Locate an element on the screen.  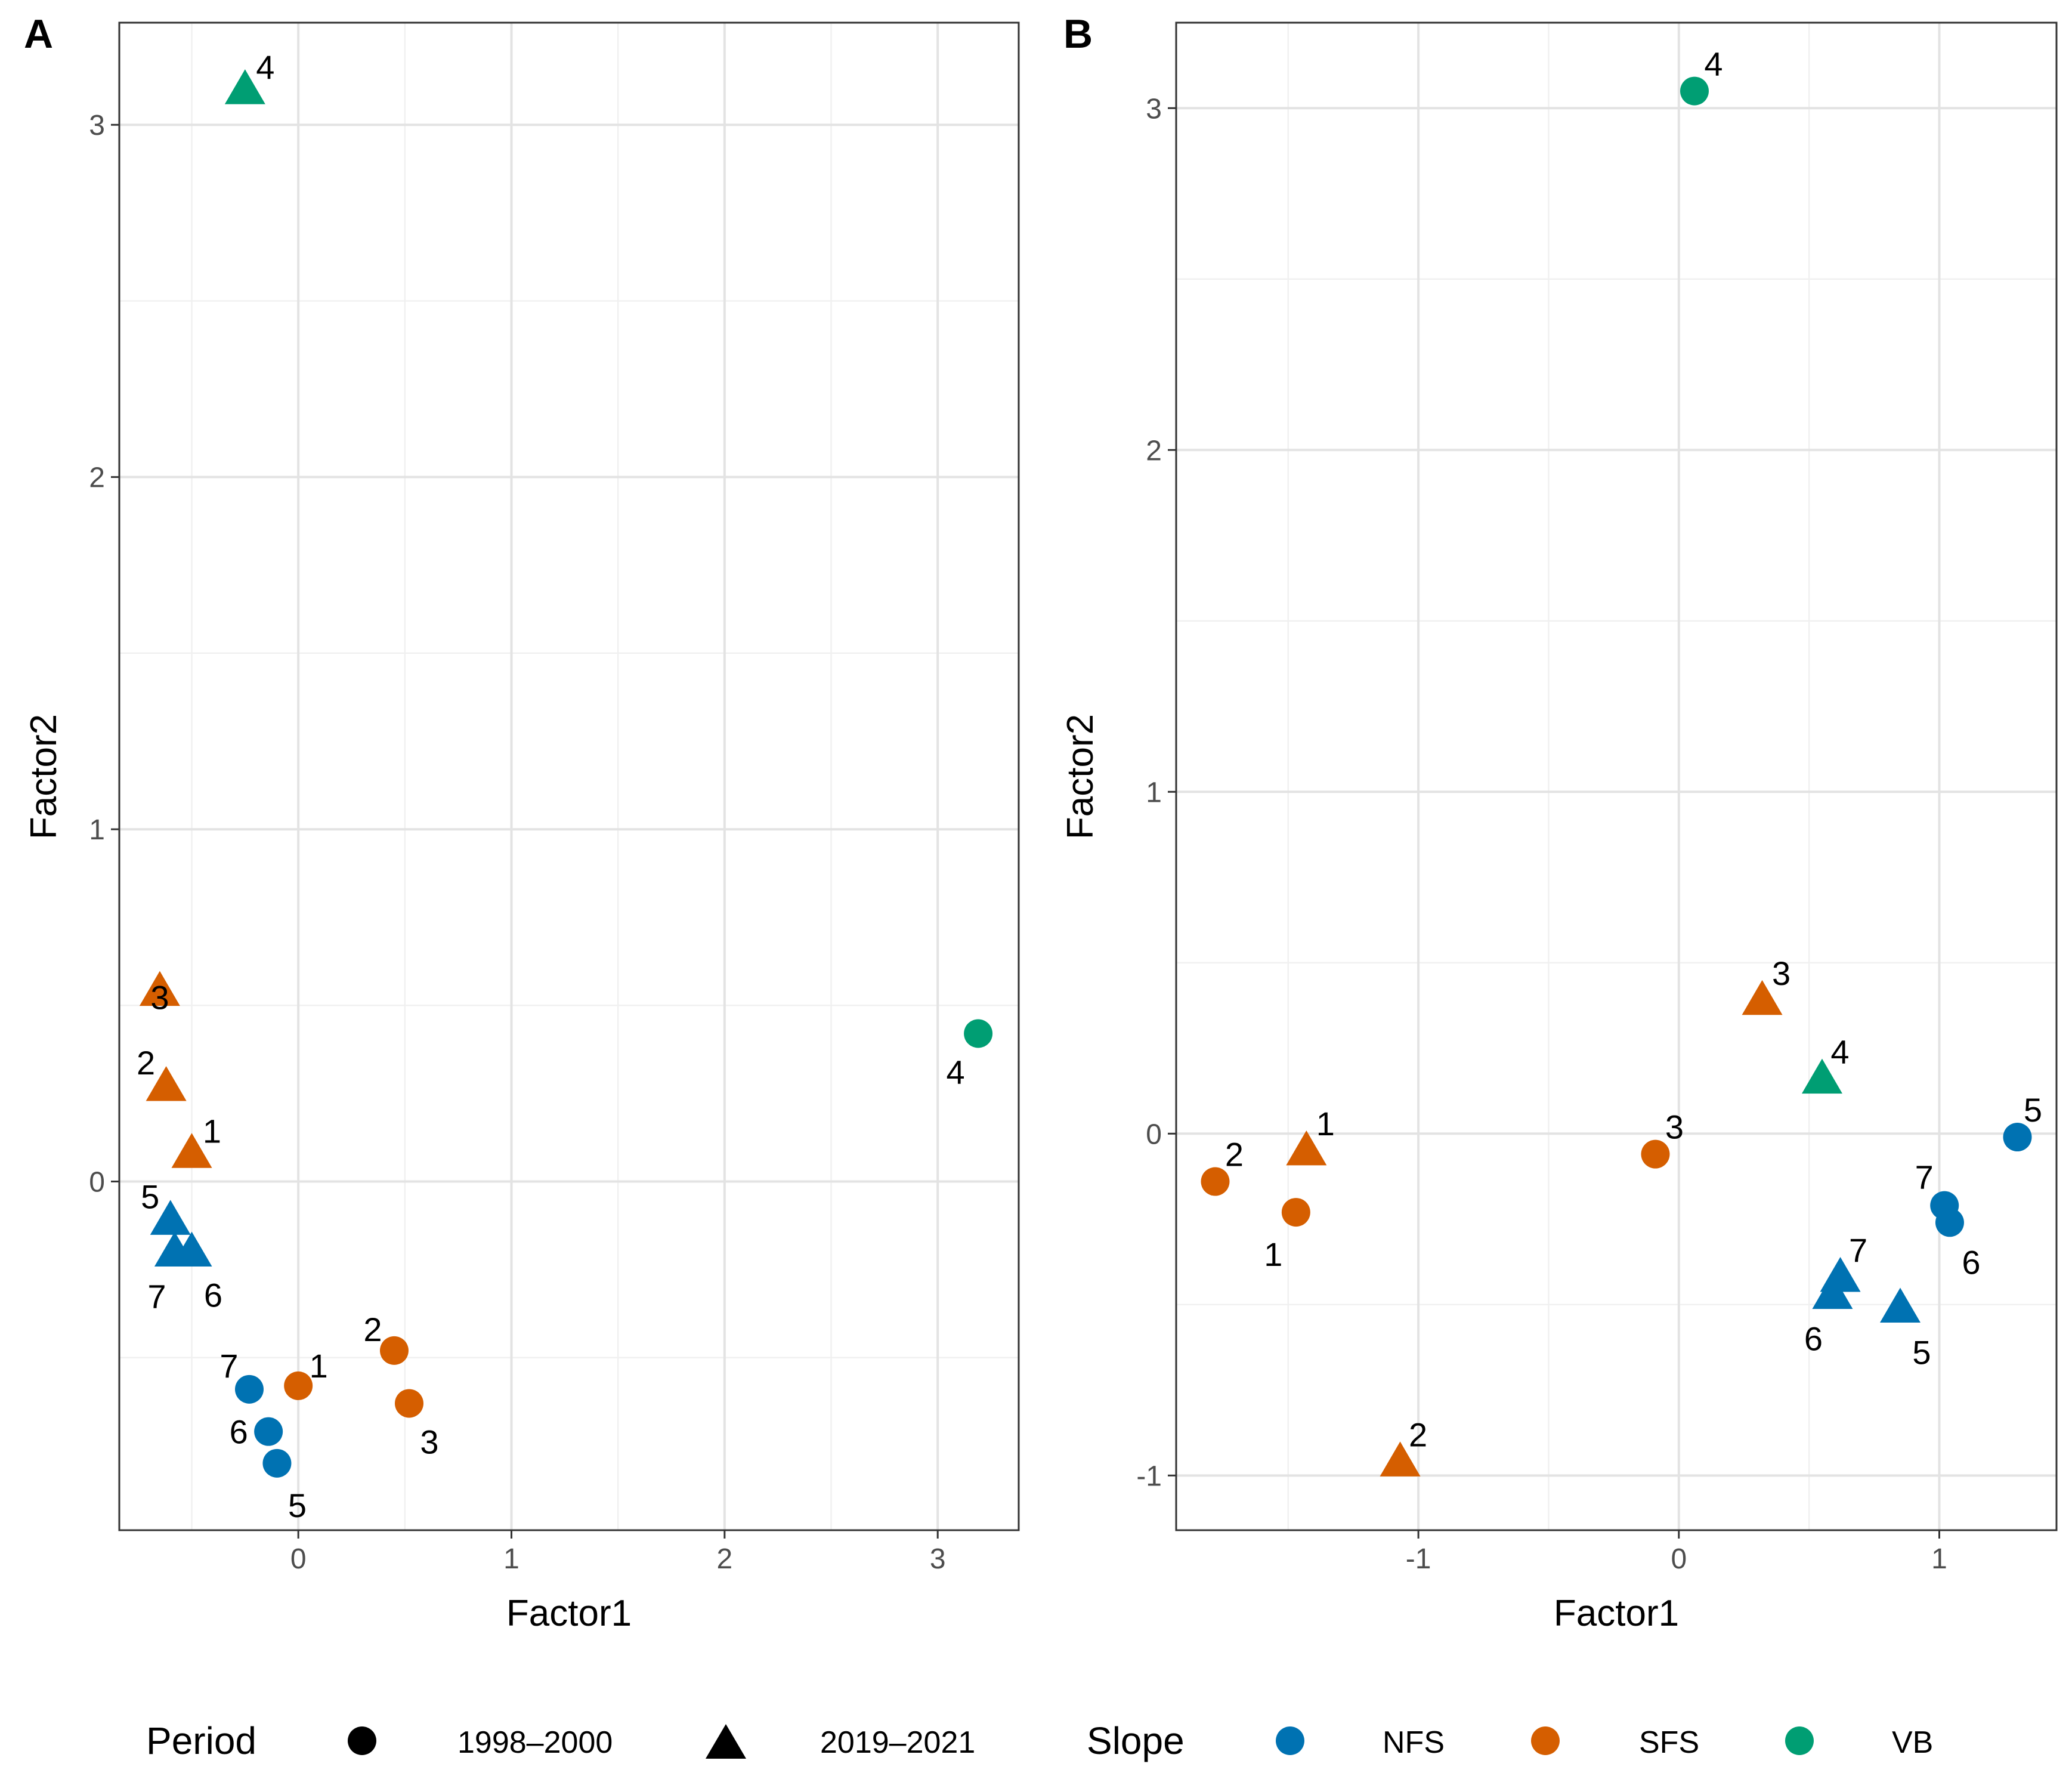
legend-slope-nfs-key is located at coordinates (1290, 1740).